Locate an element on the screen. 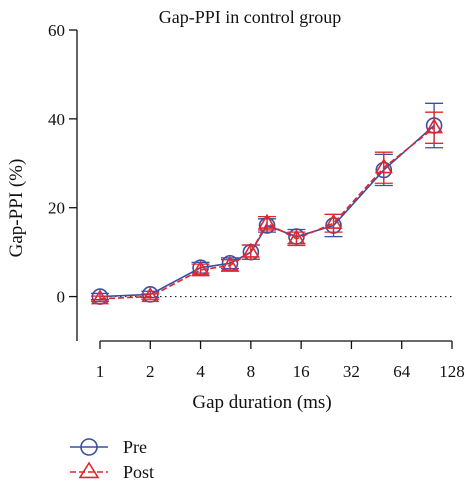  y-tick-label: 60 is located at coordinates (56, 30).